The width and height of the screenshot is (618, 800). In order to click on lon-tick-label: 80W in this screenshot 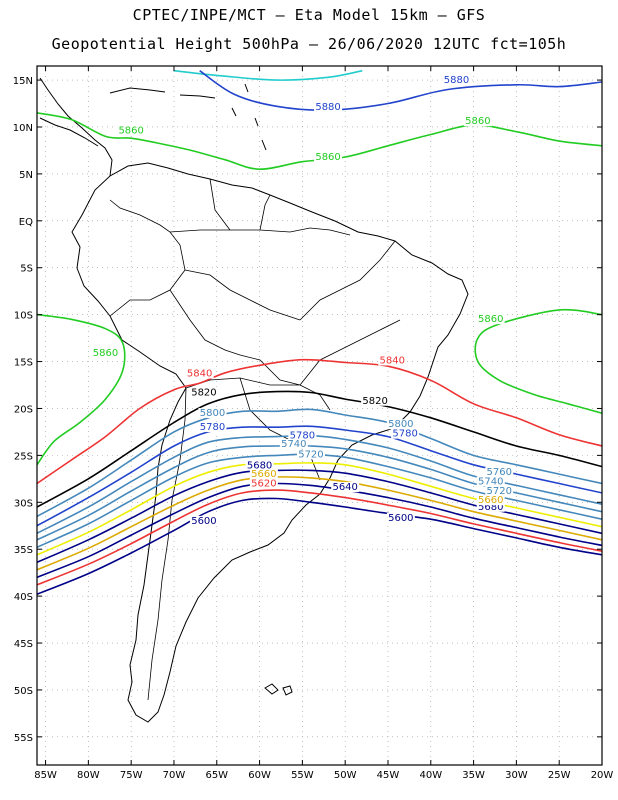, I will do `click(88, 775)`.